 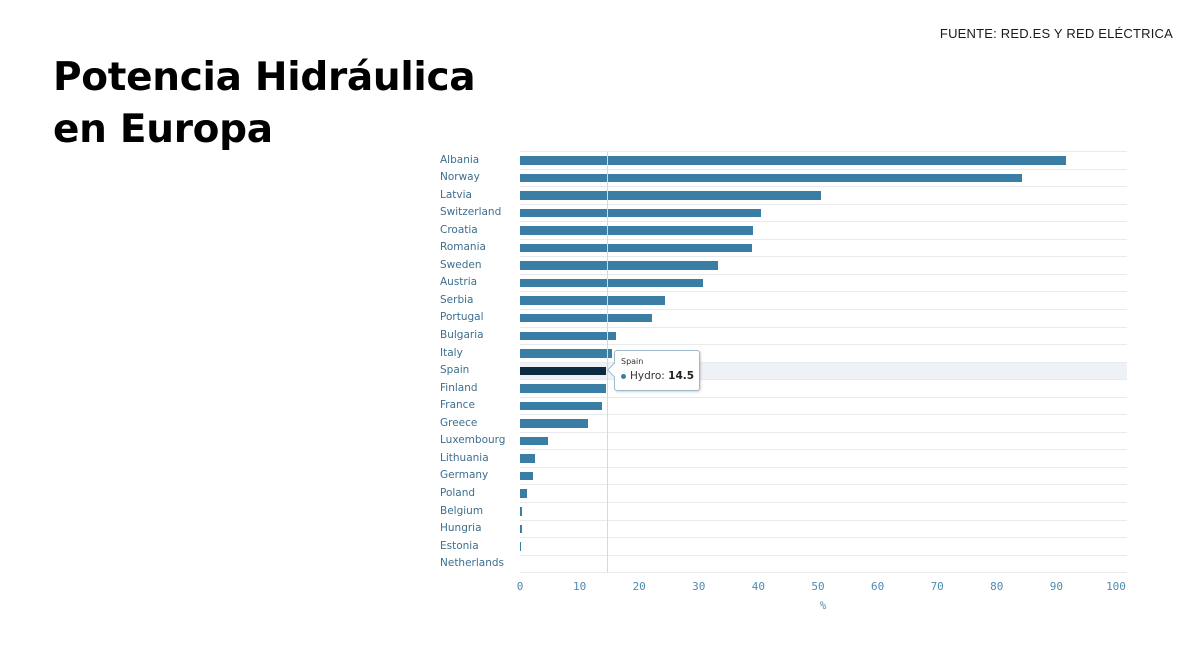 What do you see at coordinates (778, 248) in the screenshot?
I see `bar-row: Romania` at bounding box center [778, 248].